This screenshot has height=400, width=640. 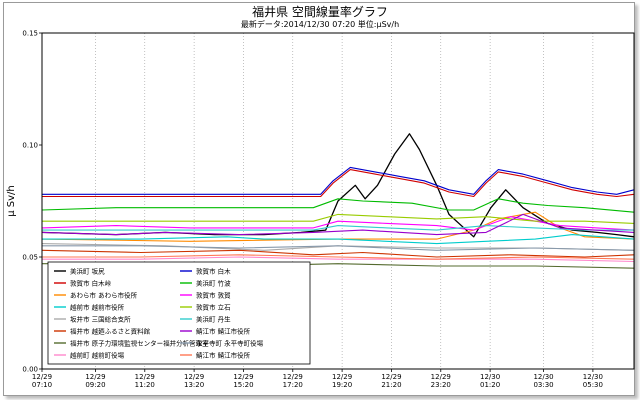 What do you see at coordinates (213, 282) in the screenshot?
I see `legend-entry: 美浜町 竹波` at bounding box center [213, 282].